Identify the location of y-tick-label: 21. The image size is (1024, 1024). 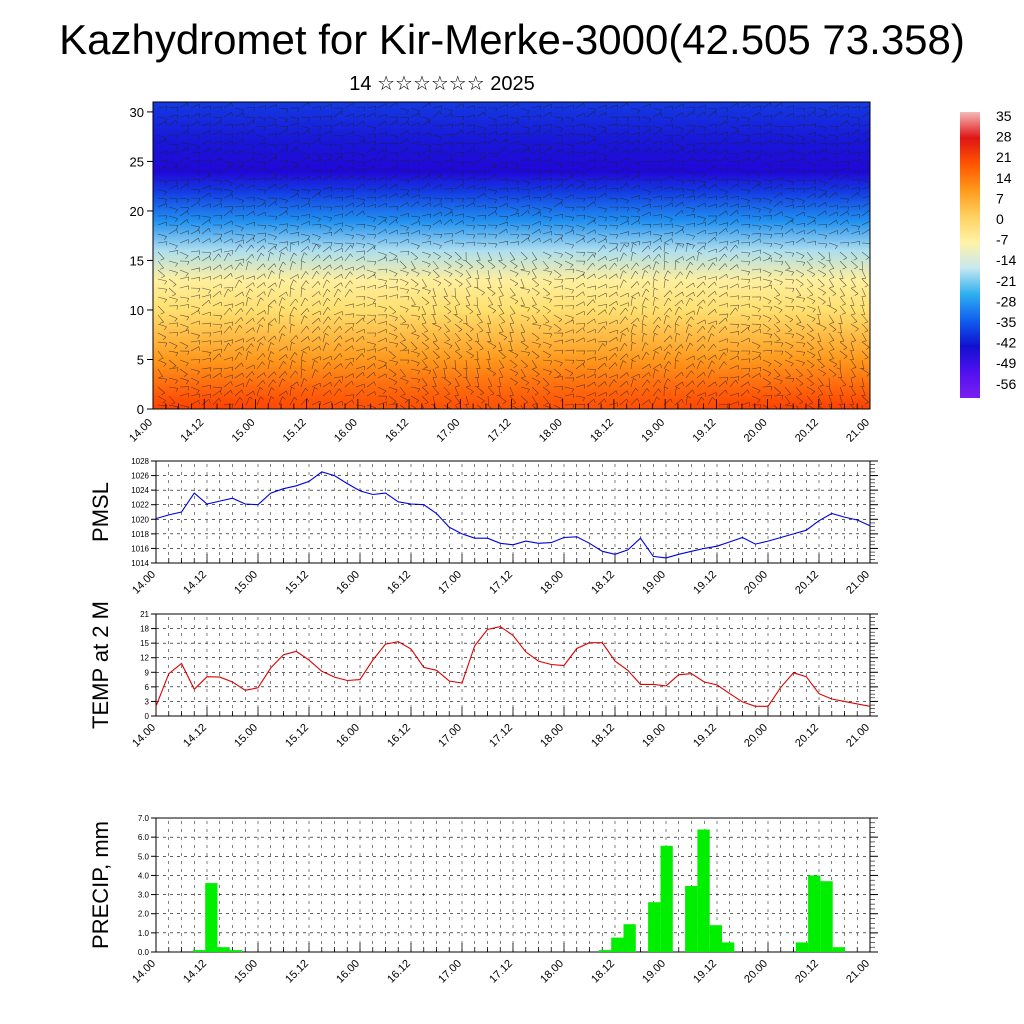
(144, 614).